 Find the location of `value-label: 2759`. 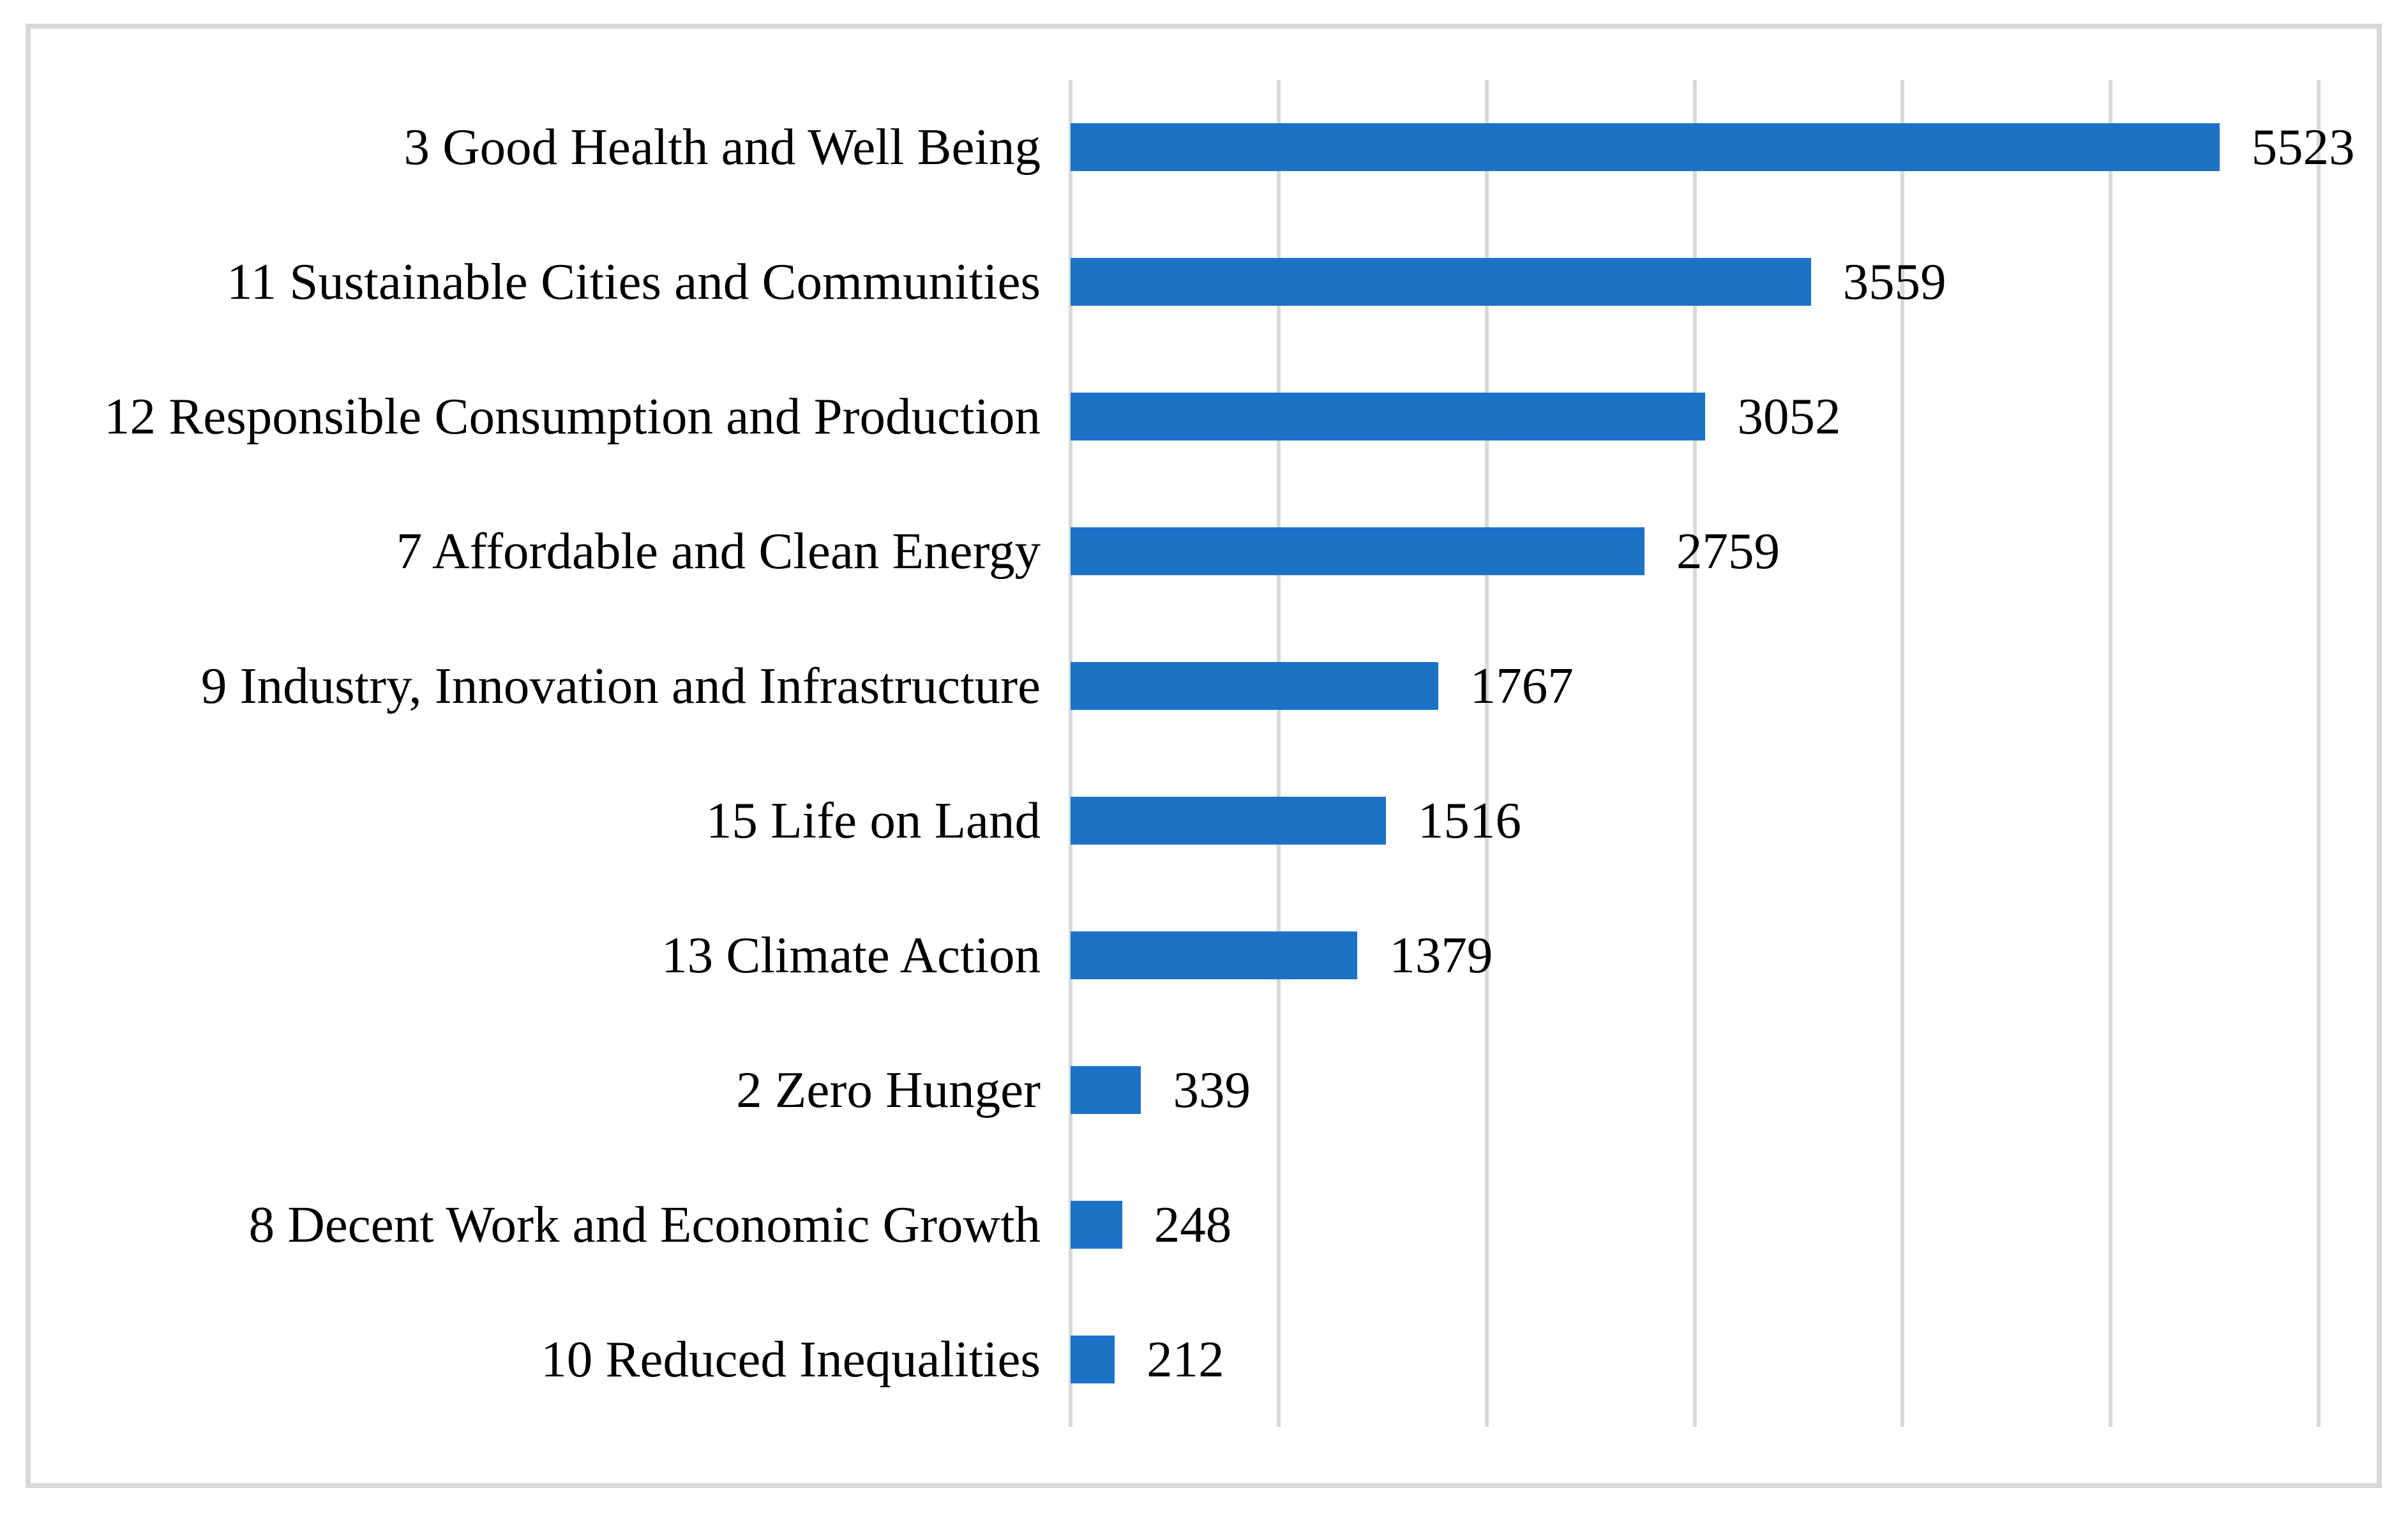

value-label: 2759 is located at coordinates (1728, 551).